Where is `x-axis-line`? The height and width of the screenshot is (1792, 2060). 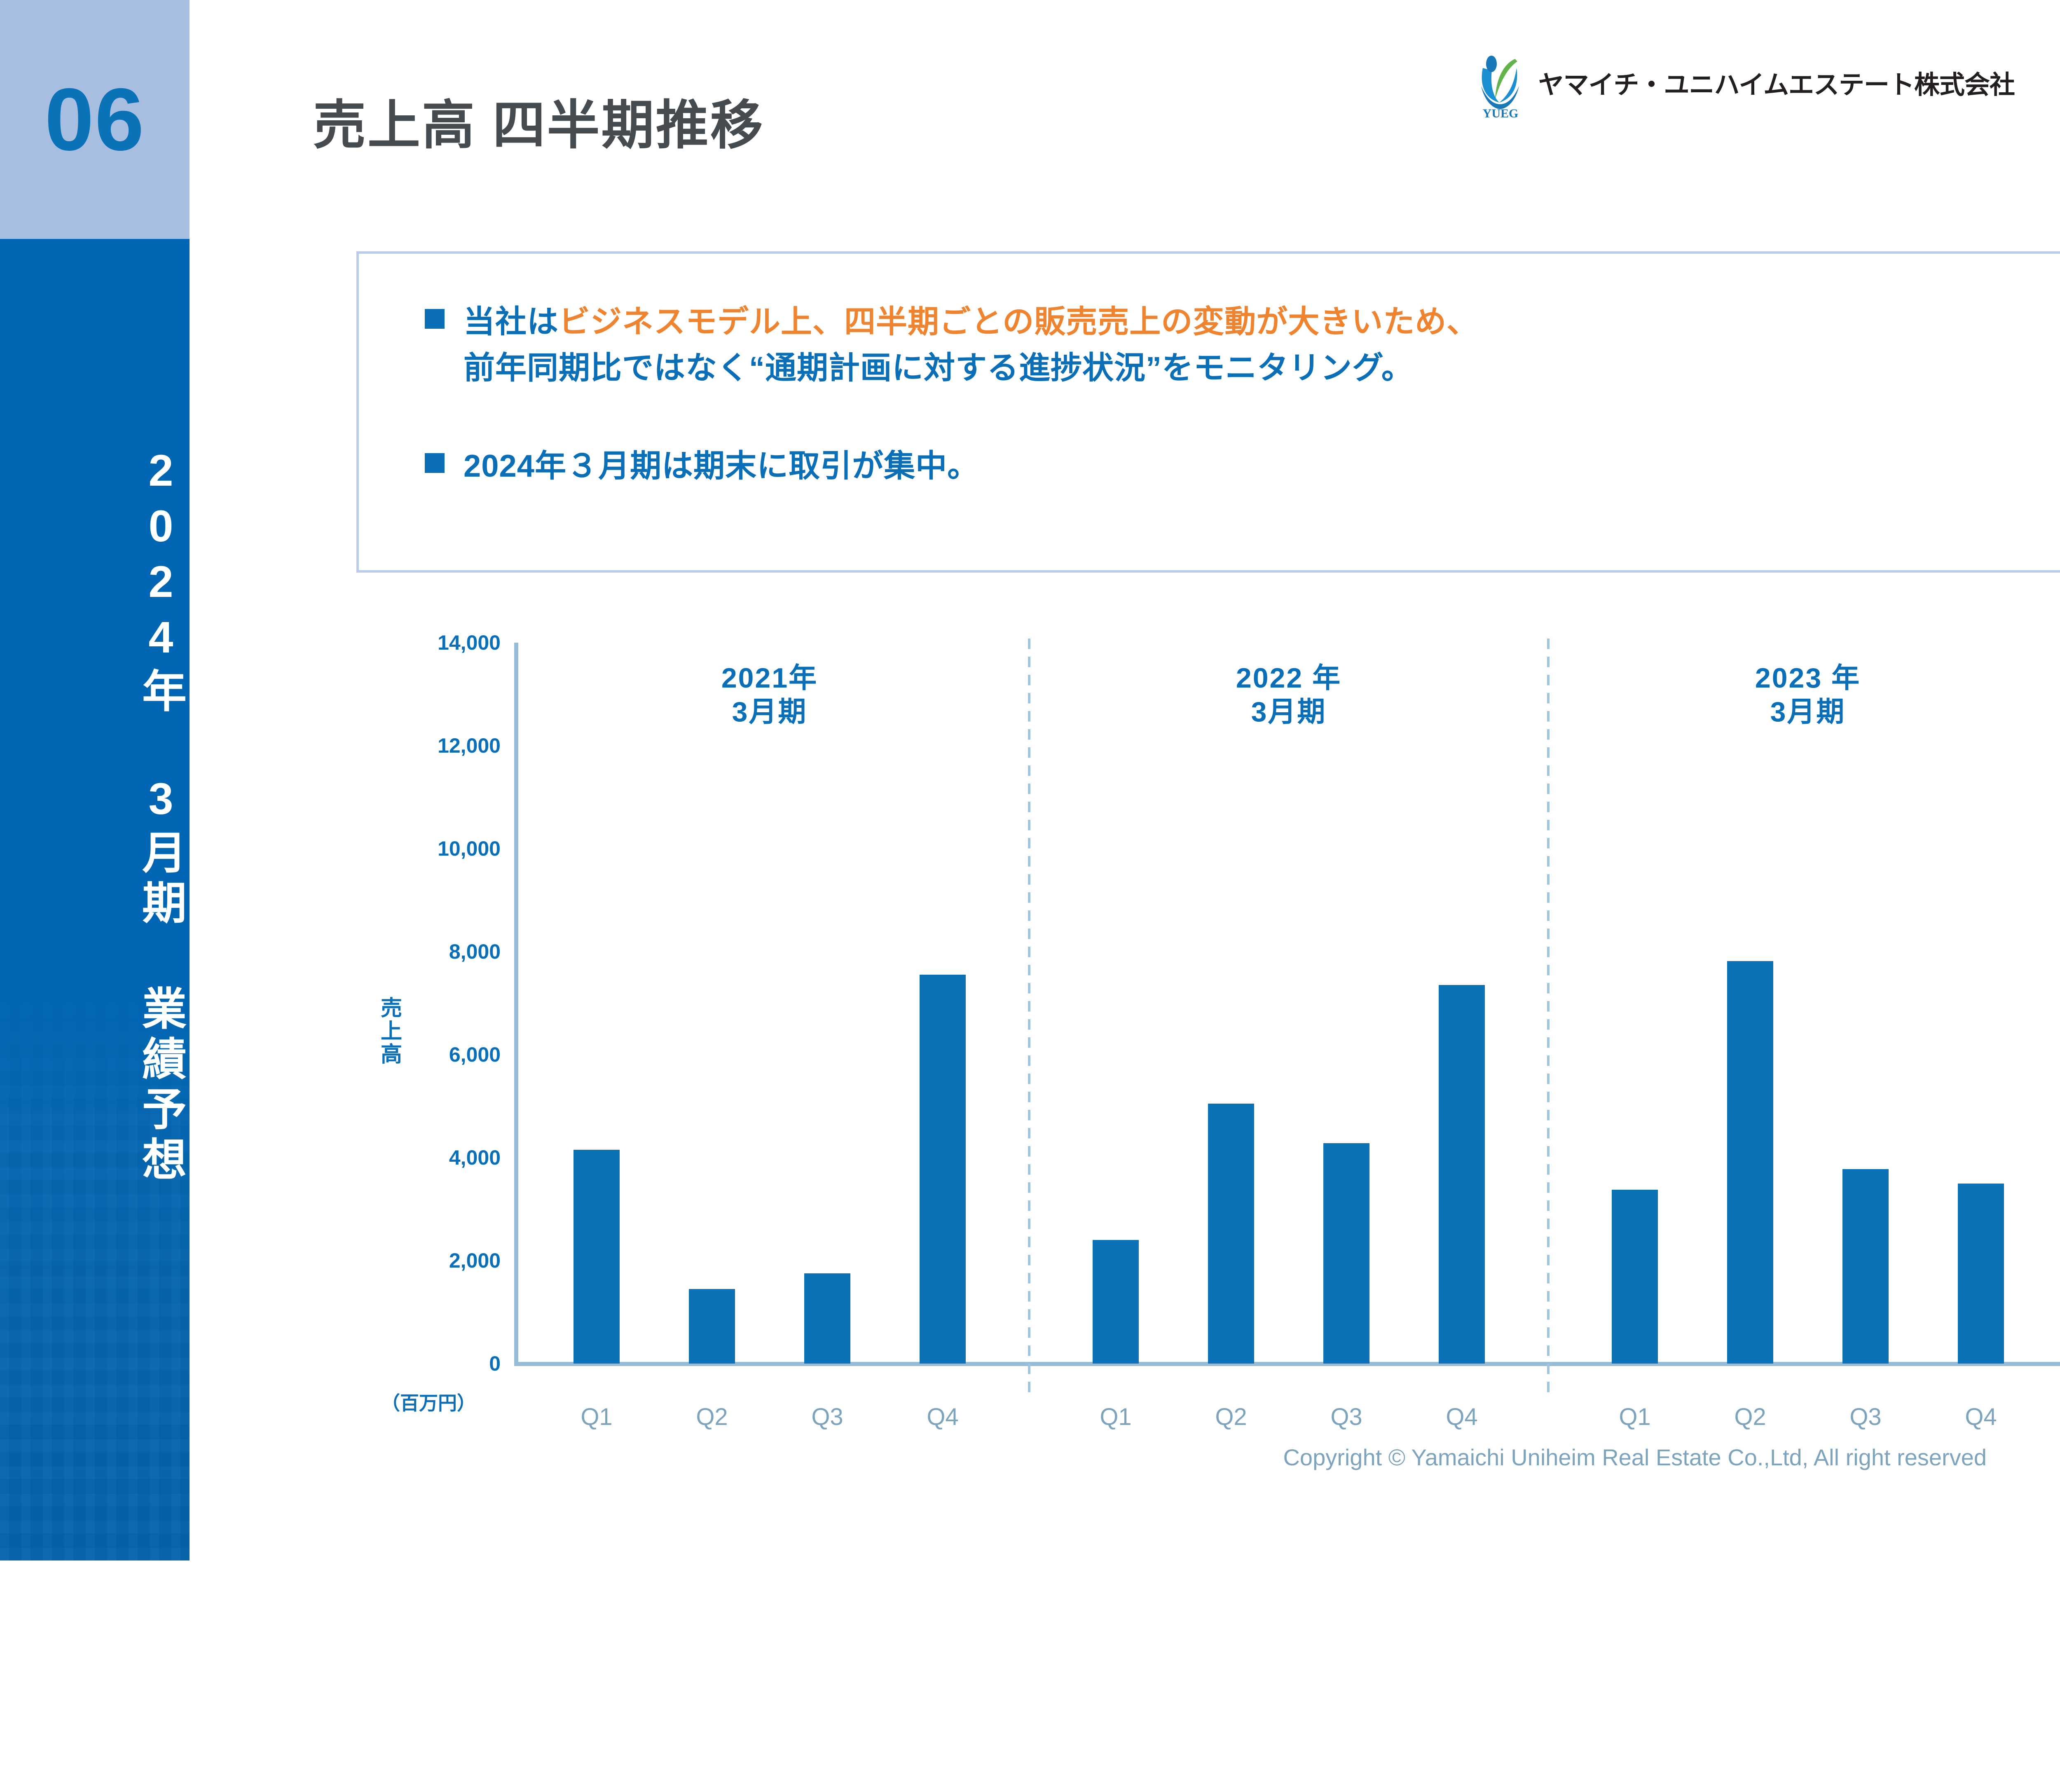 x-axis-line is located at coordinates (1287, 1364).